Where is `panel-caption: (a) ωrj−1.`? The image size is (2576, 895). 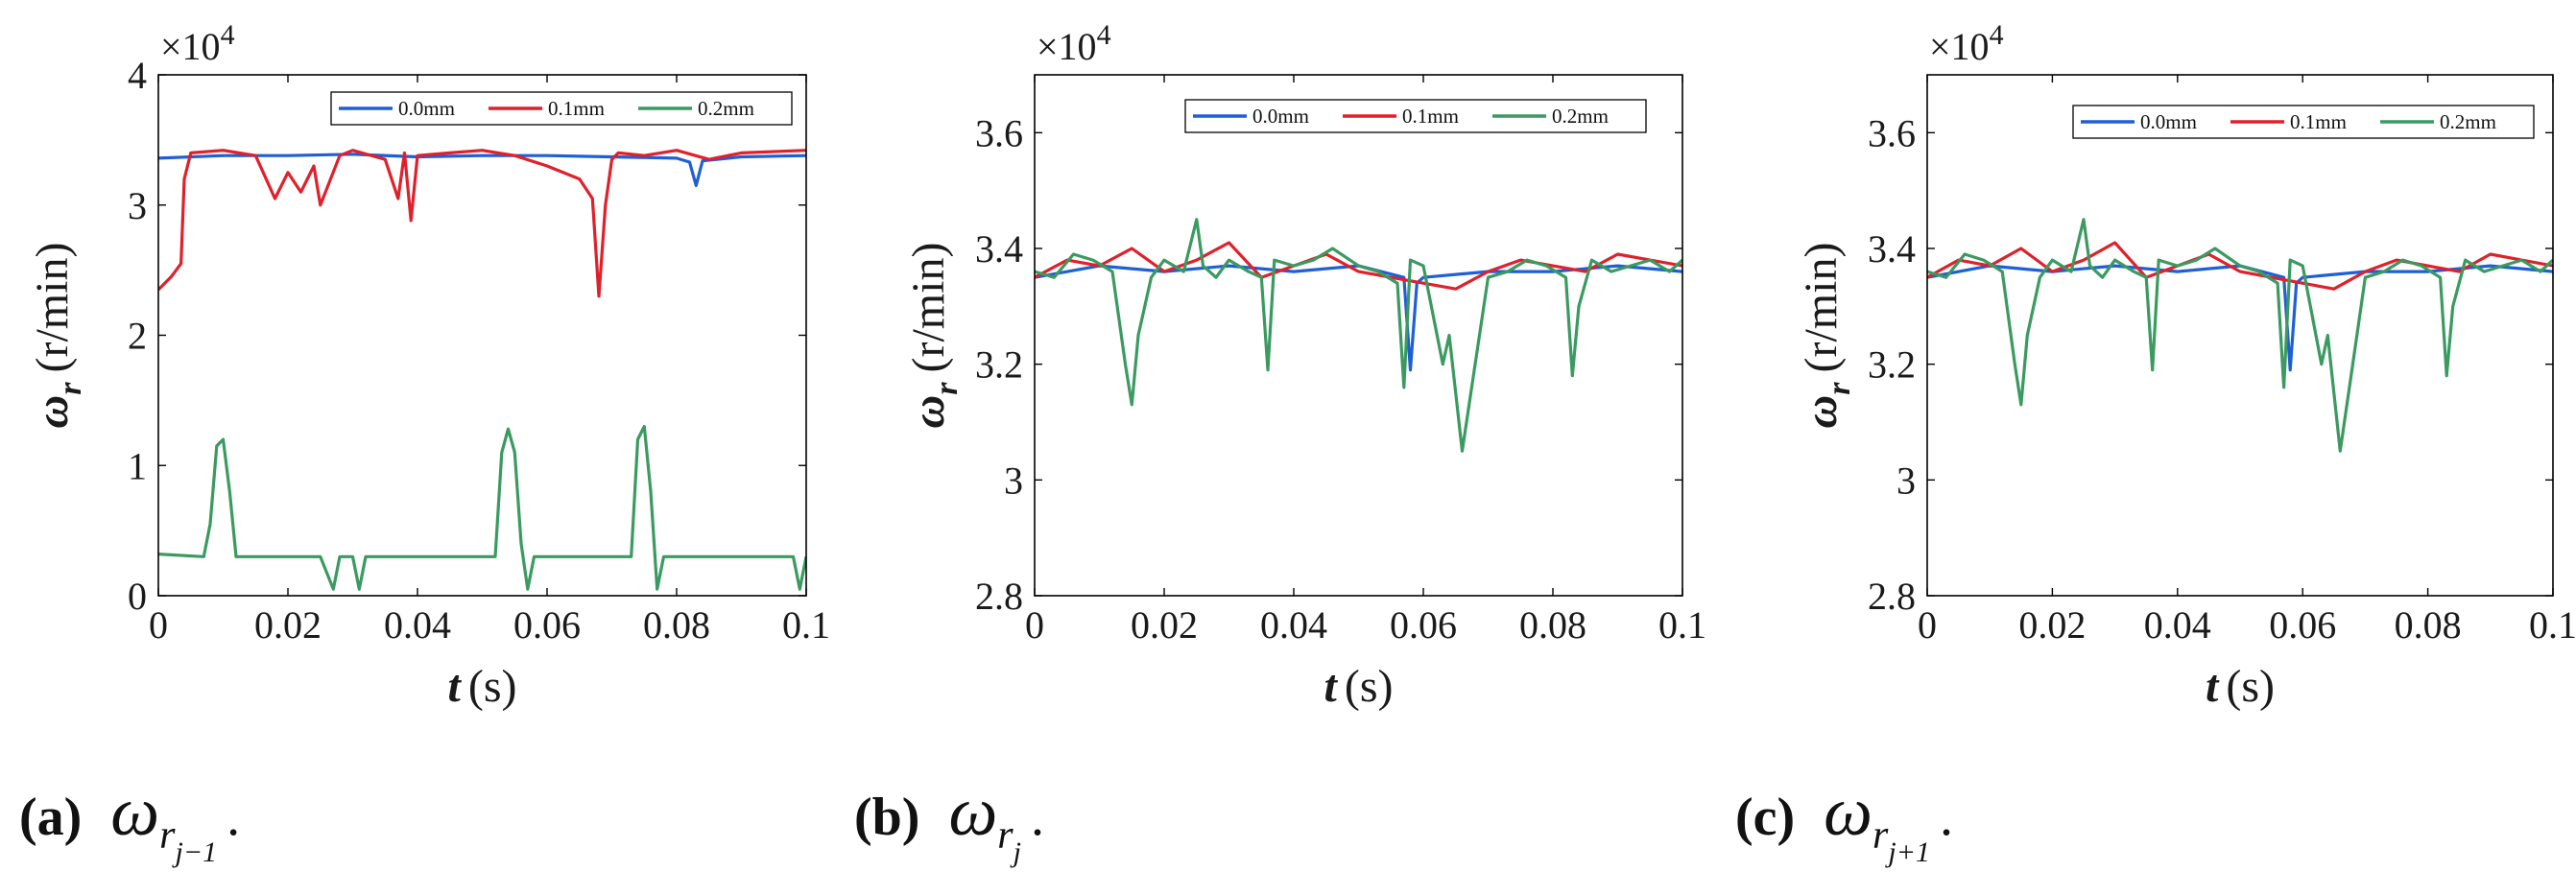 panel-caption: (a) ωrj−1. is located at coordinates (129, 820).